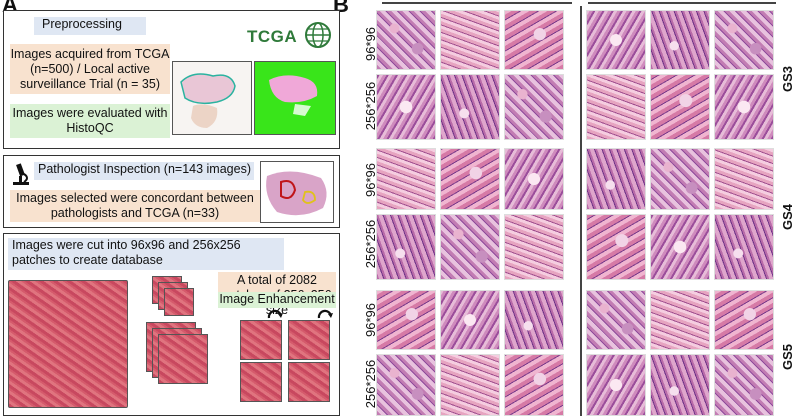 Image resolution: width=800 pixels, height=419 pixels. I want to click on microscope-icon, so click(21, 174).